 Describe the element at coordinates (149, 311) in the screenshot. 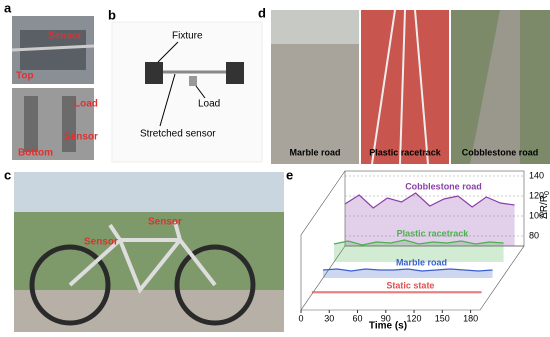

I see `photo-ground` at that location.